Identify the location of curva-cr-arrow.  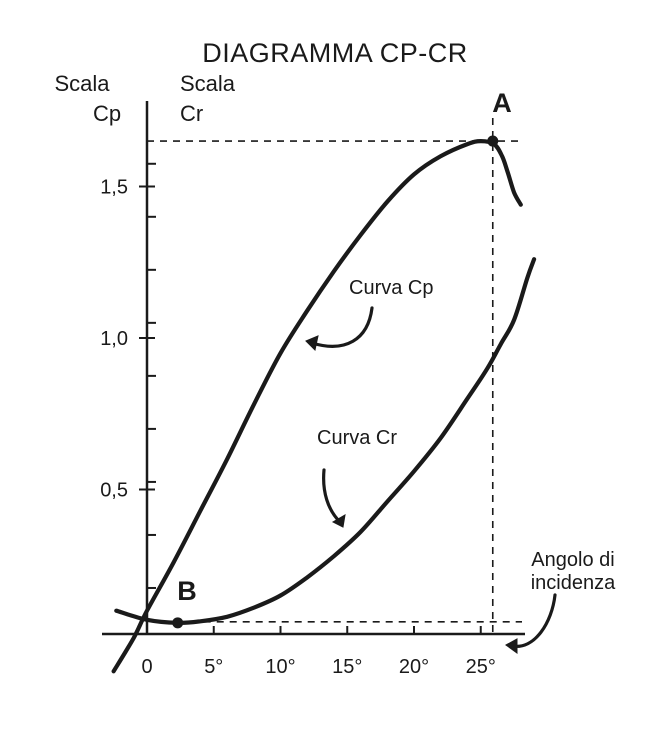
(334, 498).